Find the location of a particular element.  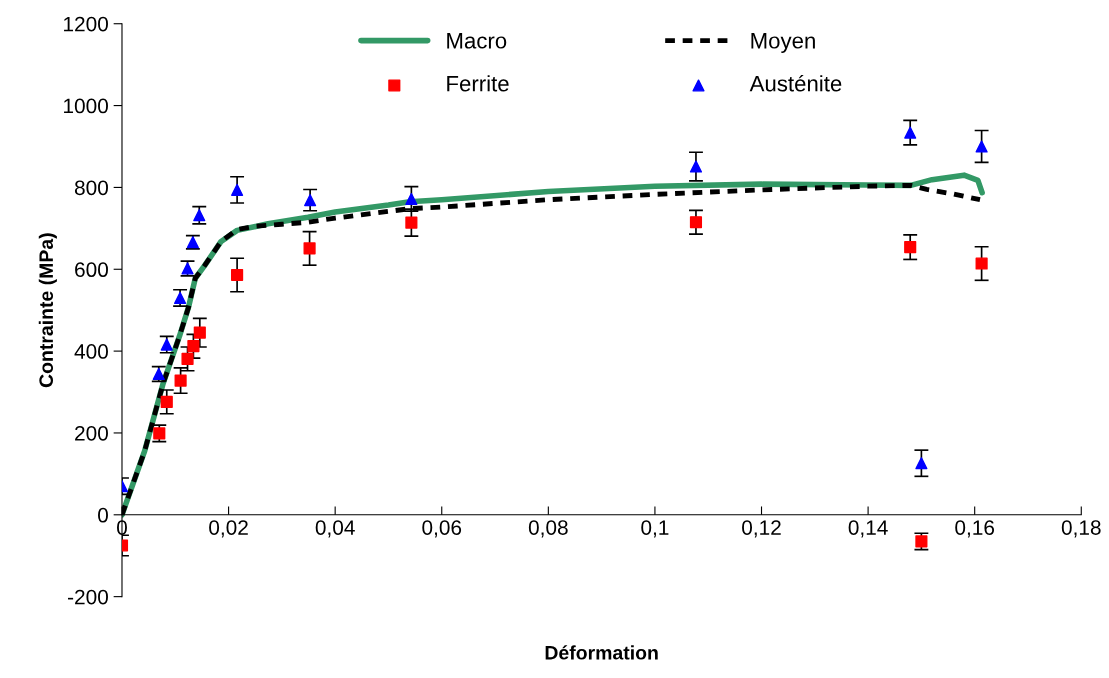

x-tick-label: 0,02 is located at coordinates (228, 529).